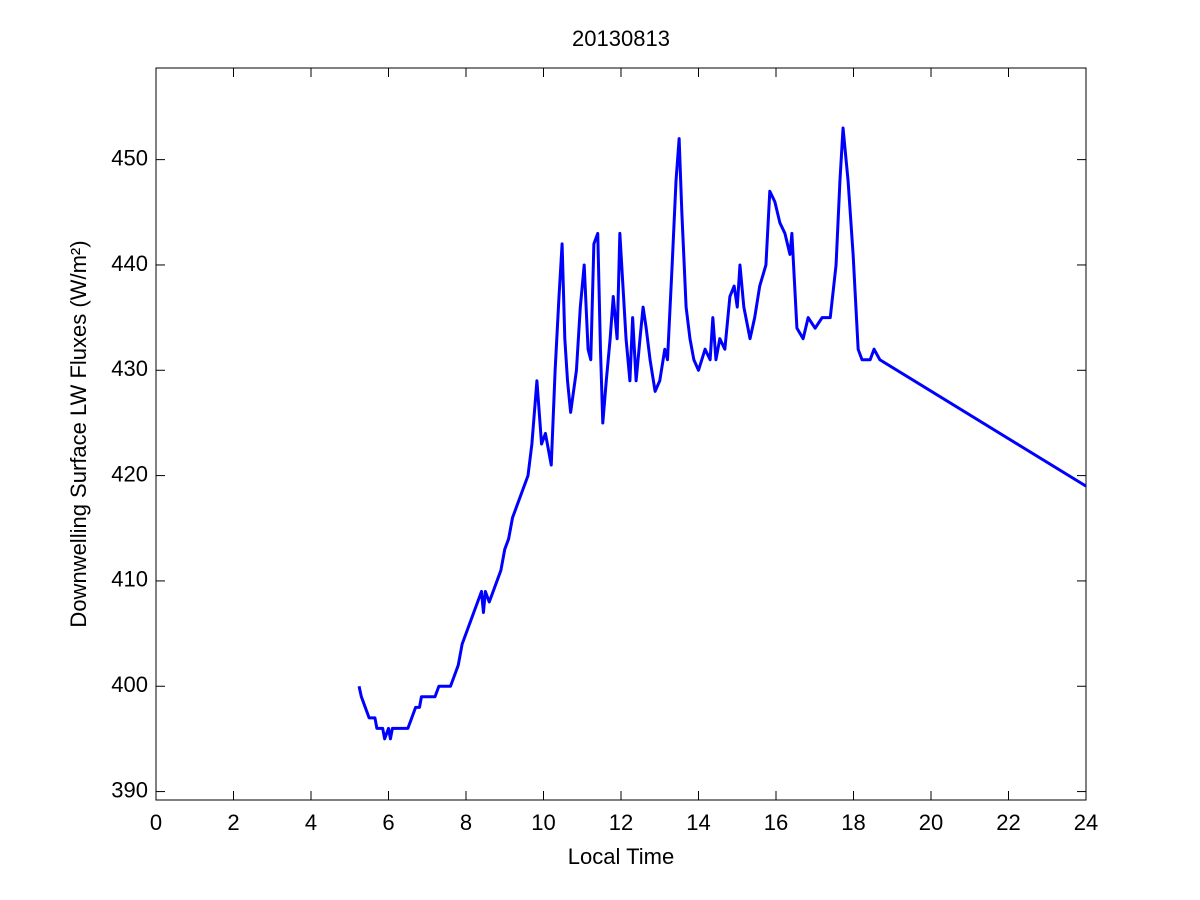  I want to click on y-axis-label: Downwelling Surface LW Fluxes (W/m²), so click(78, 433).